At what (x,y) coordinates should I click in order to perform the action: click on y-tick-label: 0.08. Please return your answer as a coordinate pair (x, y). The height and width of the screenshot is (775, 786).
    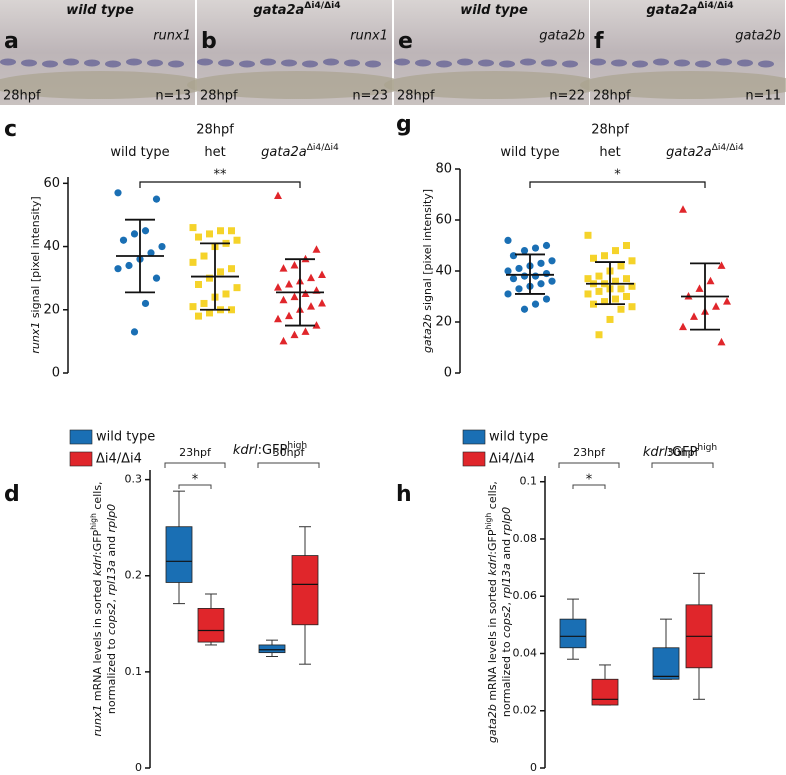
    Looking at the image, I should click on (525, 538).